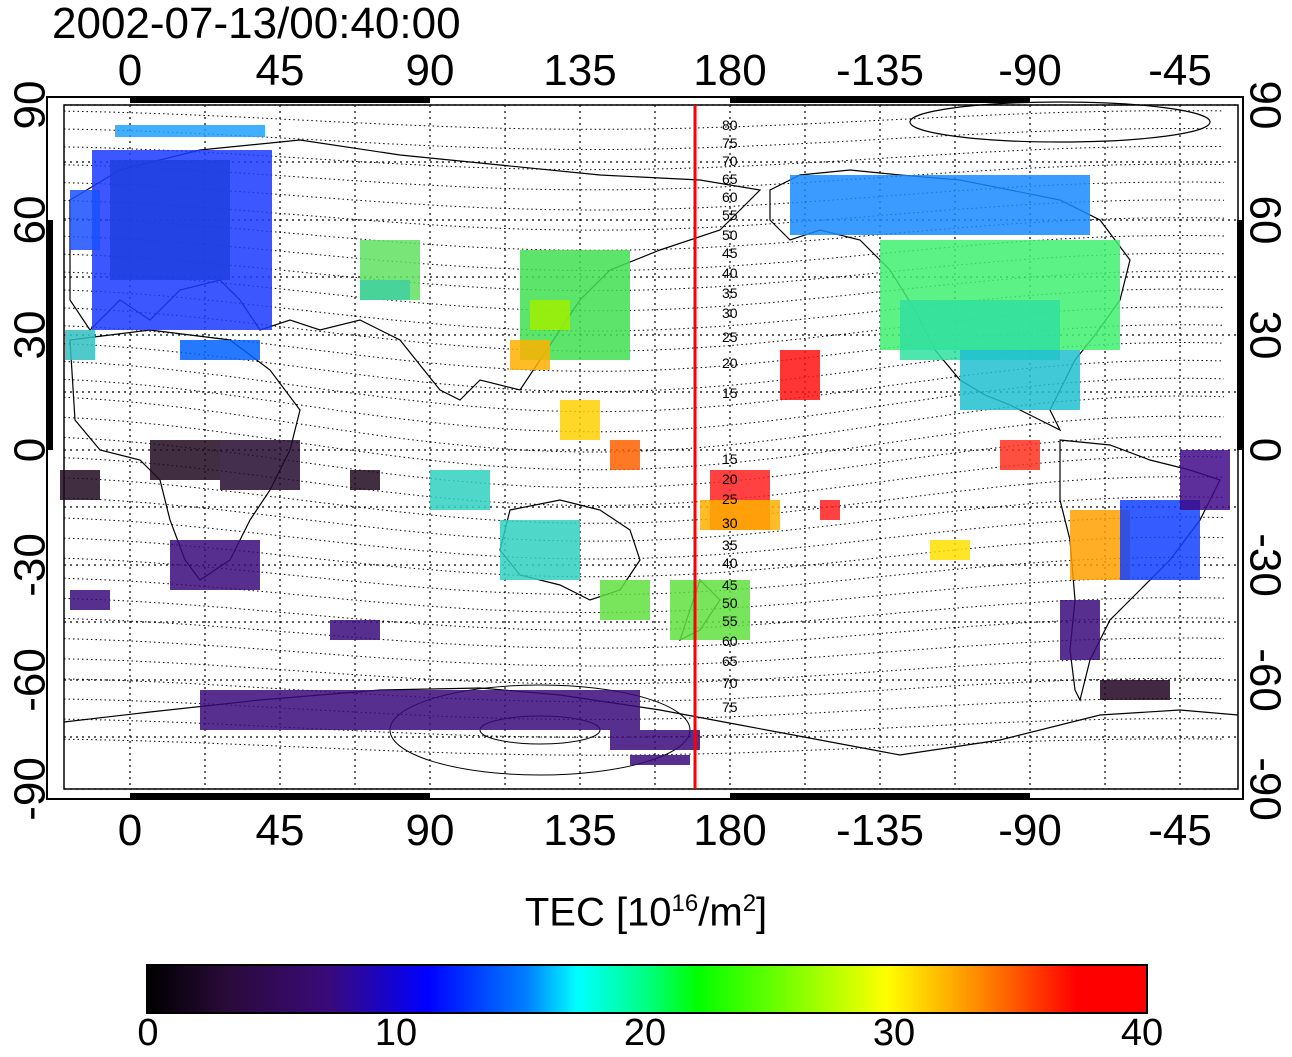 The width and height of the screenshot is (1292, 1057). Describe the element at coordinates (729, 830) in the screenshot. I see `lon-label-bottom: 180` at that location.